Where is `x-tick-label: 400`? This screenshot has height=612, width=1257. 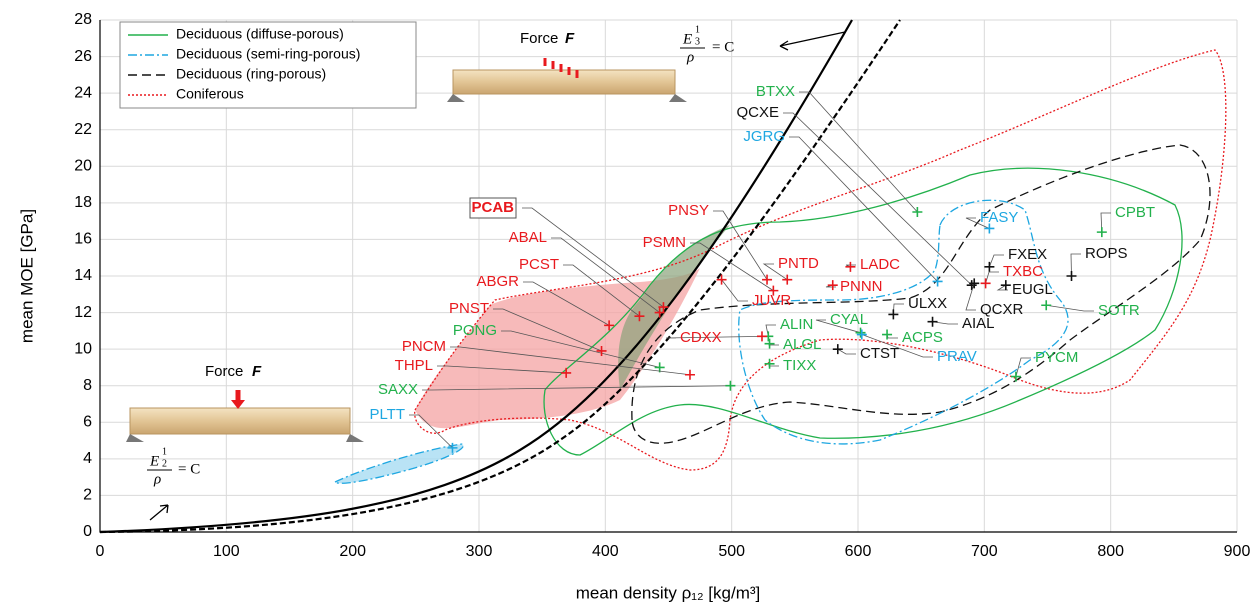 x-tick-label: 400 is located at coordinates (605, 551).